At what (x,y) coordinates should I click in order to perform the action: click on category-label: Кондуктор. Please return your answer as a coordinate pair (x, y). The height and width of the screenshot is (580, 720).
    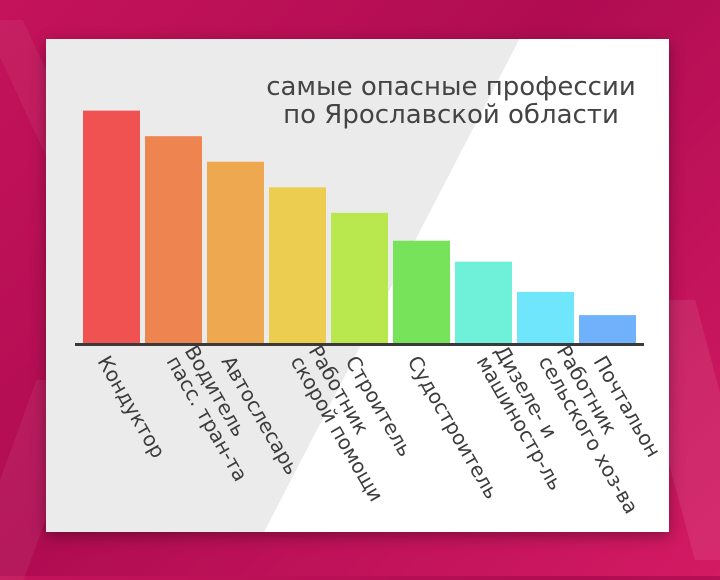
    Looking at the image, I should click on (132, 407).